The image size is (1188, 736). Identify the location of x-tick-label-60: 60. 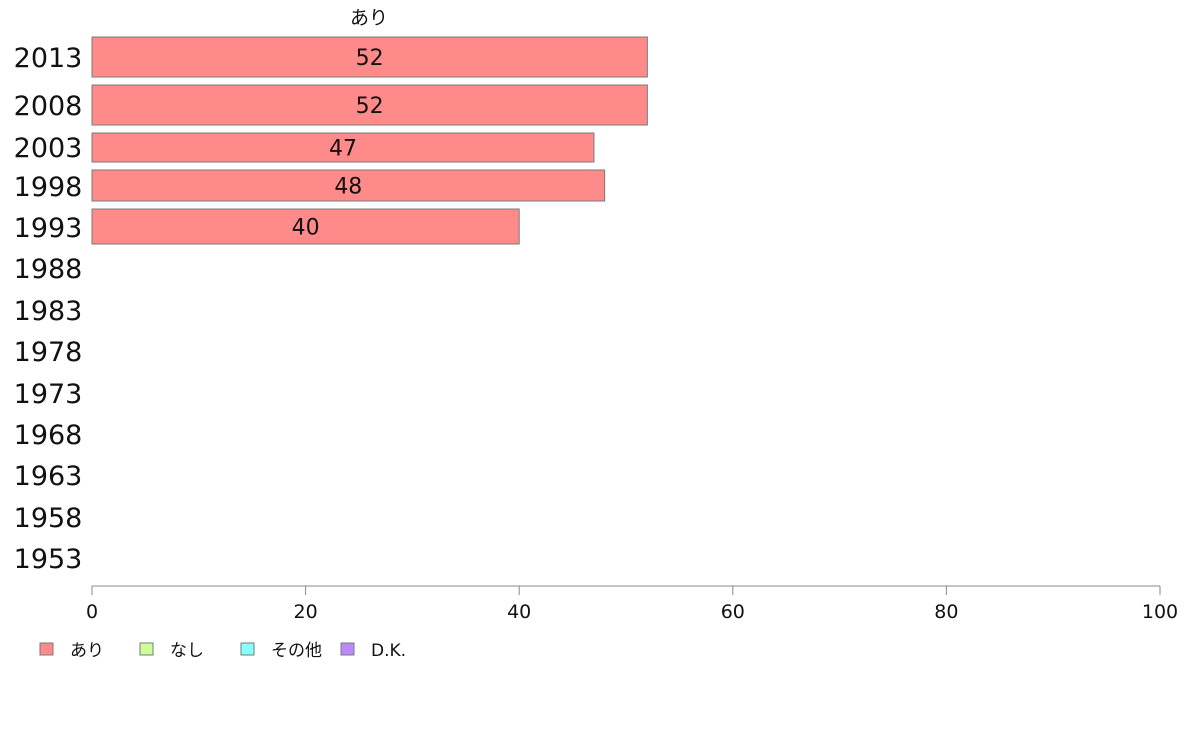
(733, 612).